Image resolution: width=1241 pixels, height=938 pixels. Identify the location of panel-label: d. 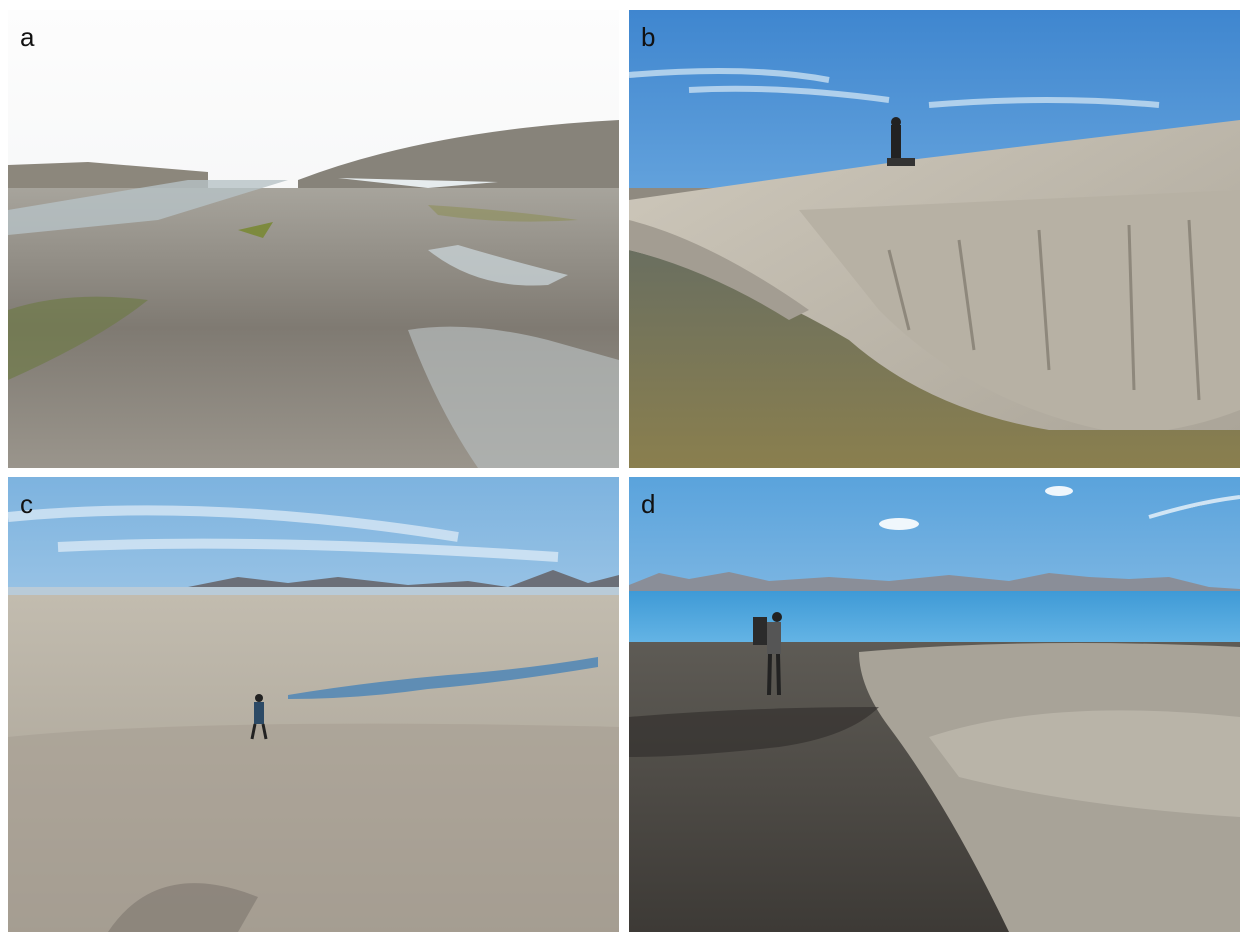
(648, 504).